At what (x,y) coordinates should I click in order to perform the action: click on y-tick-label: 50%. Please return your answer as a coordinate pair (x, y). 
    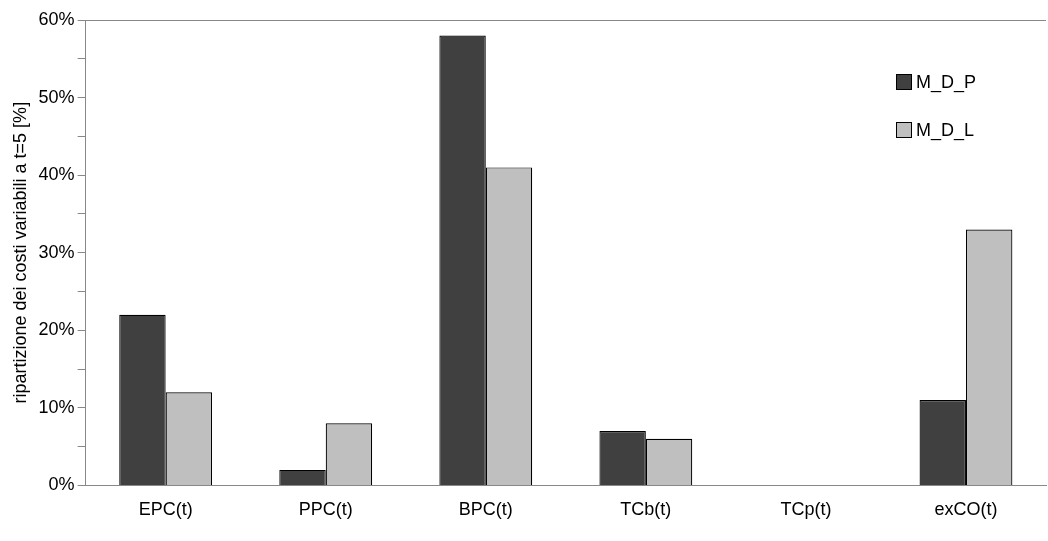
    Looking at the image, I should click on (56, 96).